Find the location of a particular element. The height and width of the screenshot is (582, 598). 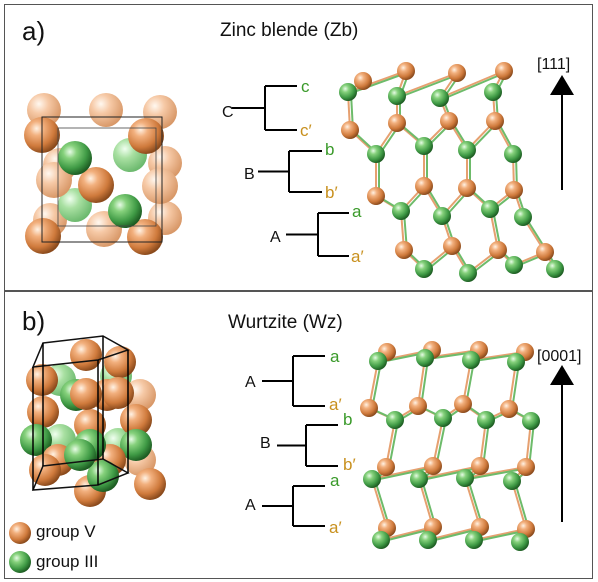

stack-a-layer-2: B is located at coordinates (249, 174).